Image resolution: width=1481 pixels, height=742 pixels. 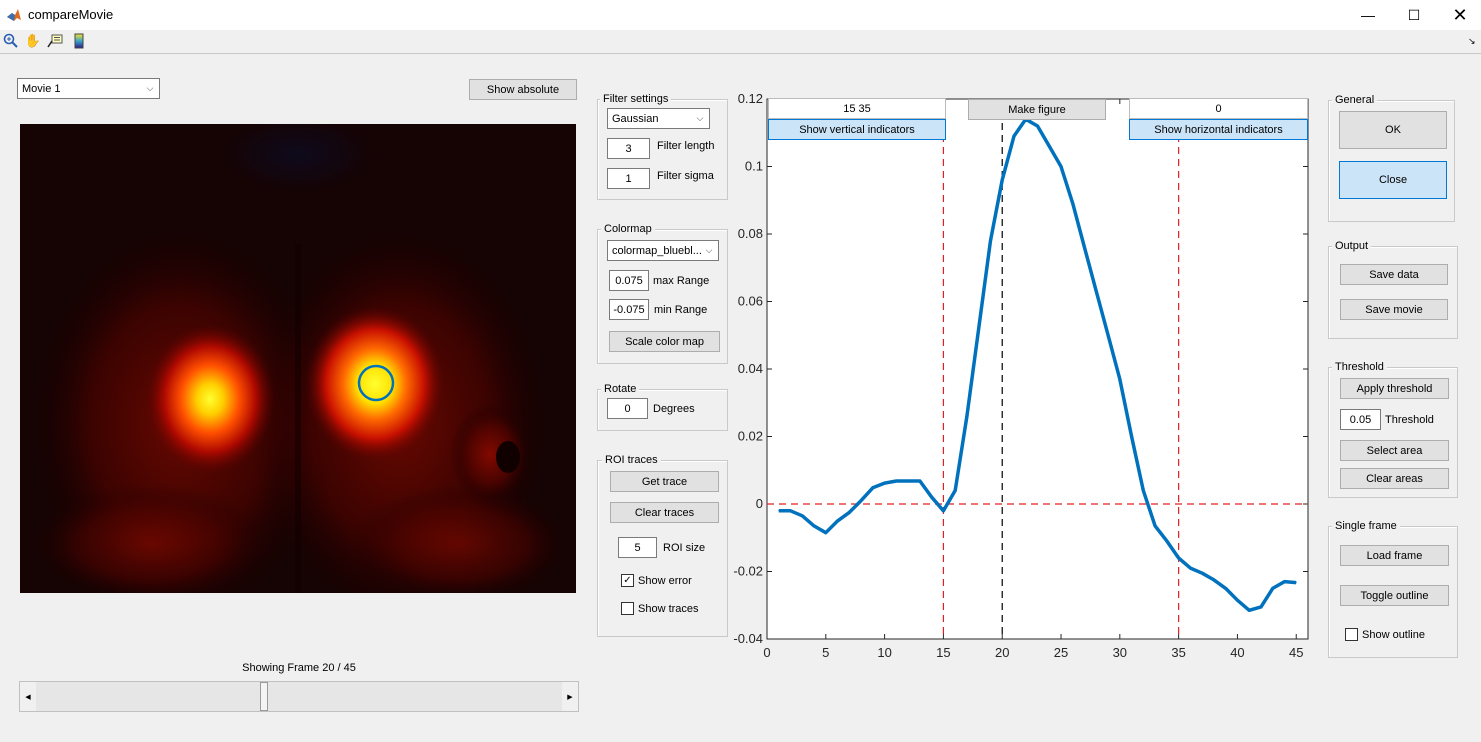 I want to click on zoom-in-icon, so click(x=11, y=41).